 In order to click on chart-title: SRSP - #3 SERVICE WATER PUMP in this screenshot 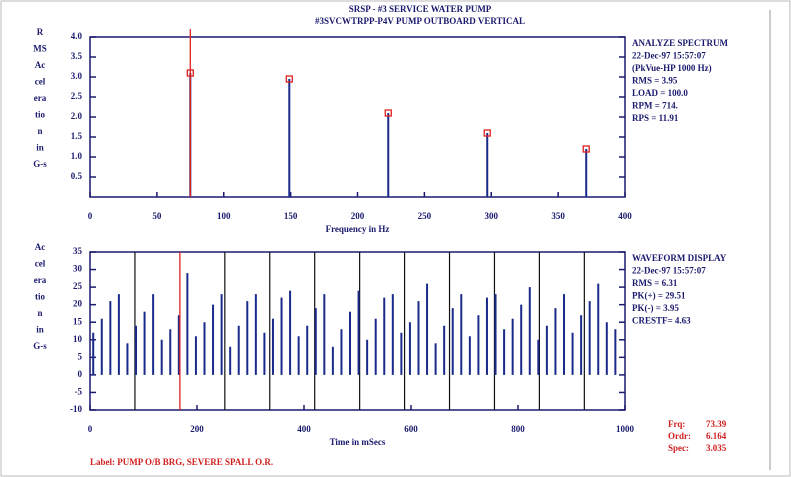, I will do `click(420, 9)`.